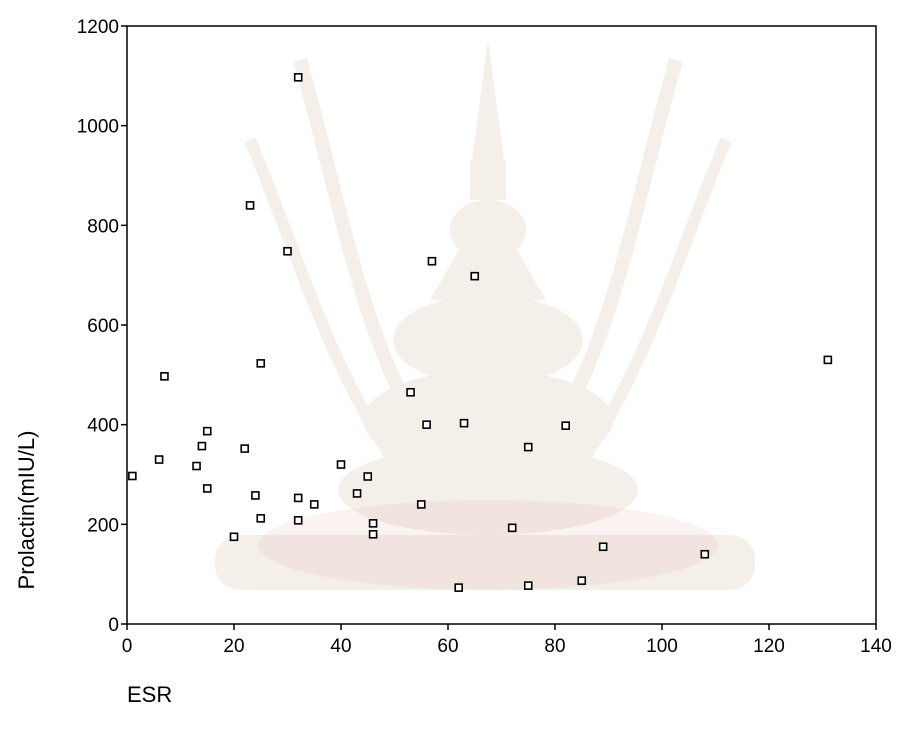 The width and height of the screenshot is (901, 729). I want to click on x-tick-label: 60, so click(447, 646).